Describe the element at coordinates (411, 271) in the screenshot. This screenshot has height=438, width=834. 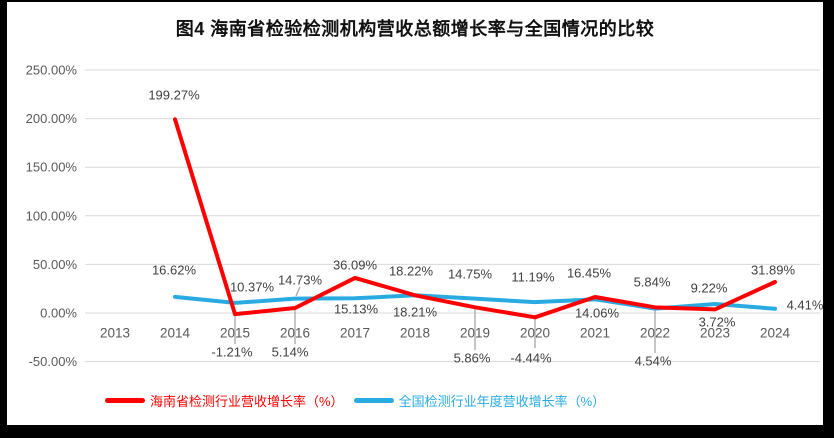
I see `data-label-hainan: 18.22%` at that location.